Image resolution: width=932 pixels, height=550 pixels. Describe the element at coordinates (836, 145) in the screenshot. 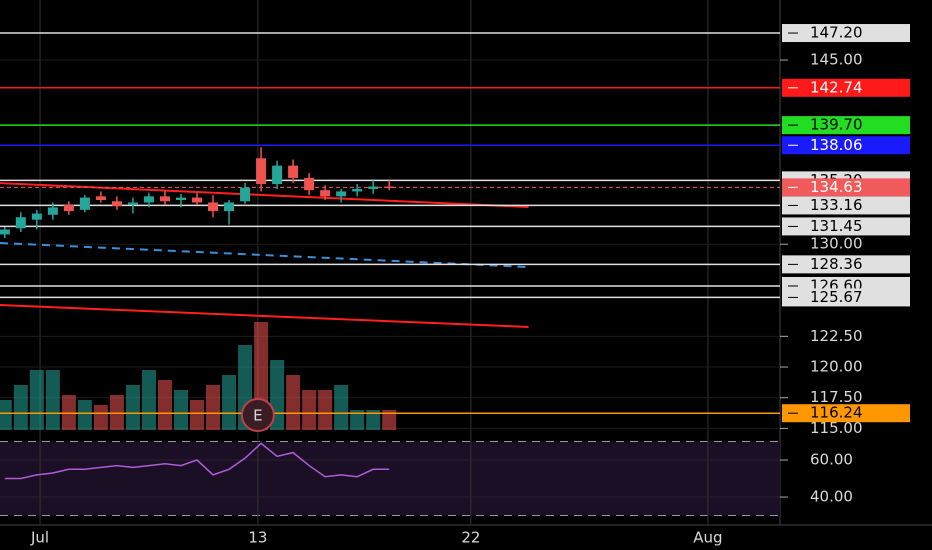

I see `price-level-label: 138.06` at that location.